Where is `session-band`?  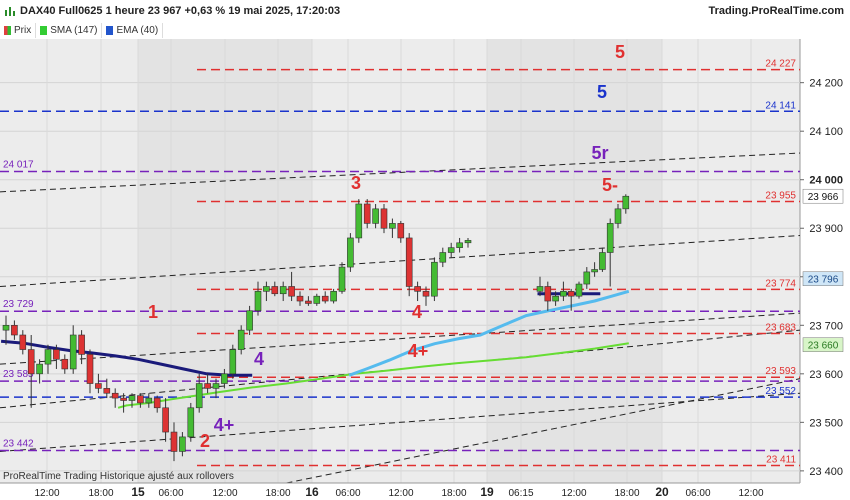
session-band is located at coordinates (731, 261).